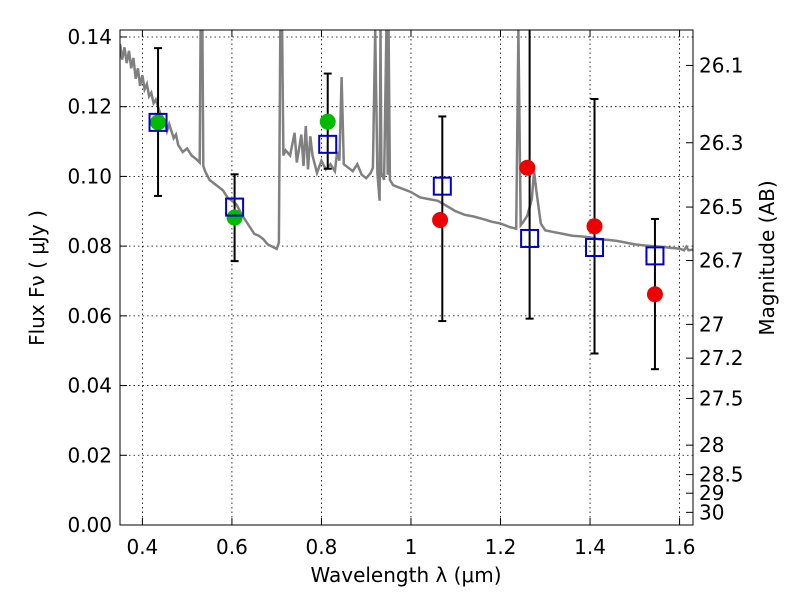  I want to click on x-tick-label: 1.4, so click(590, 547).